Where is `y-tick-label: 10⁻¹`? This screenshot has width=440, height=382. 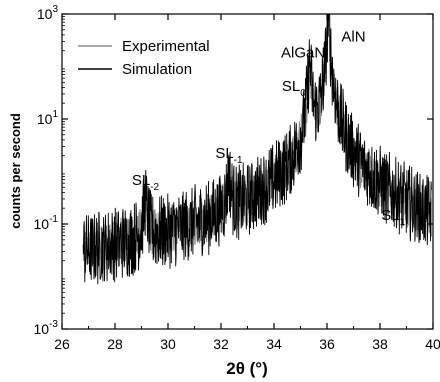
y-tick-label: 10⁻¹ is located at coordinates (46, 223).